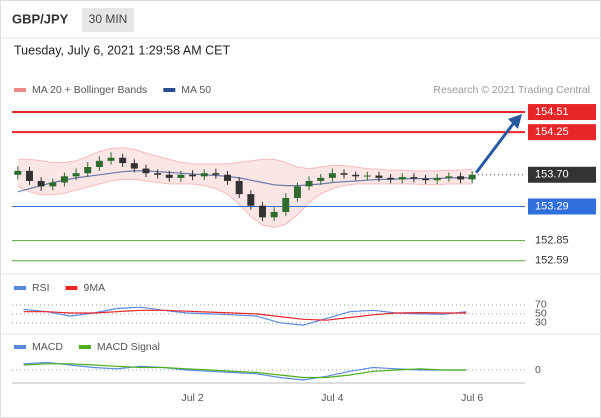  I want to click on timeframe: 30 MIN, so click(108, 19).